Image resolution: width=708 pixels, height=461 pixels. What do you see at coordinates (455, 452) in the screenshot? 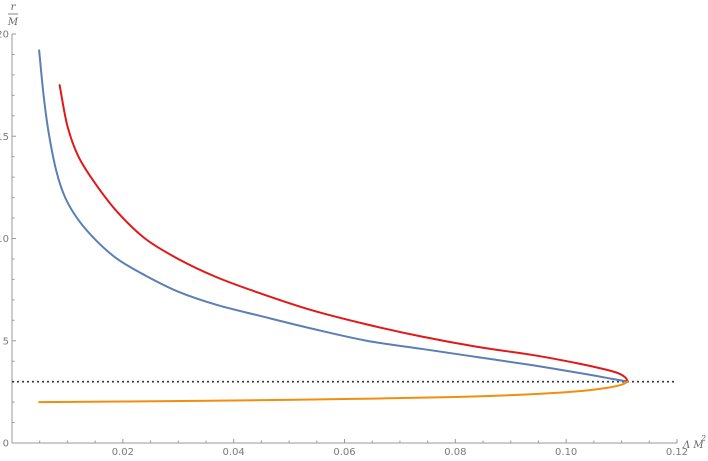
I see `x-tick-label: 0.08` at bounding box center [455, 452].